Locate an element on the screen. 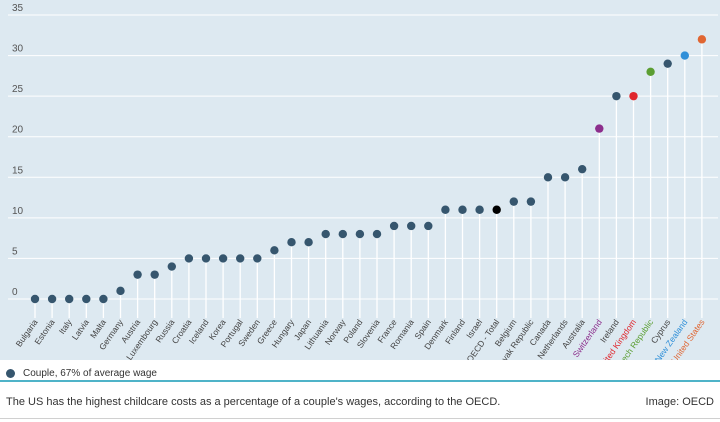  x-tick-label: Latvia is located at coordinates (80, 329).